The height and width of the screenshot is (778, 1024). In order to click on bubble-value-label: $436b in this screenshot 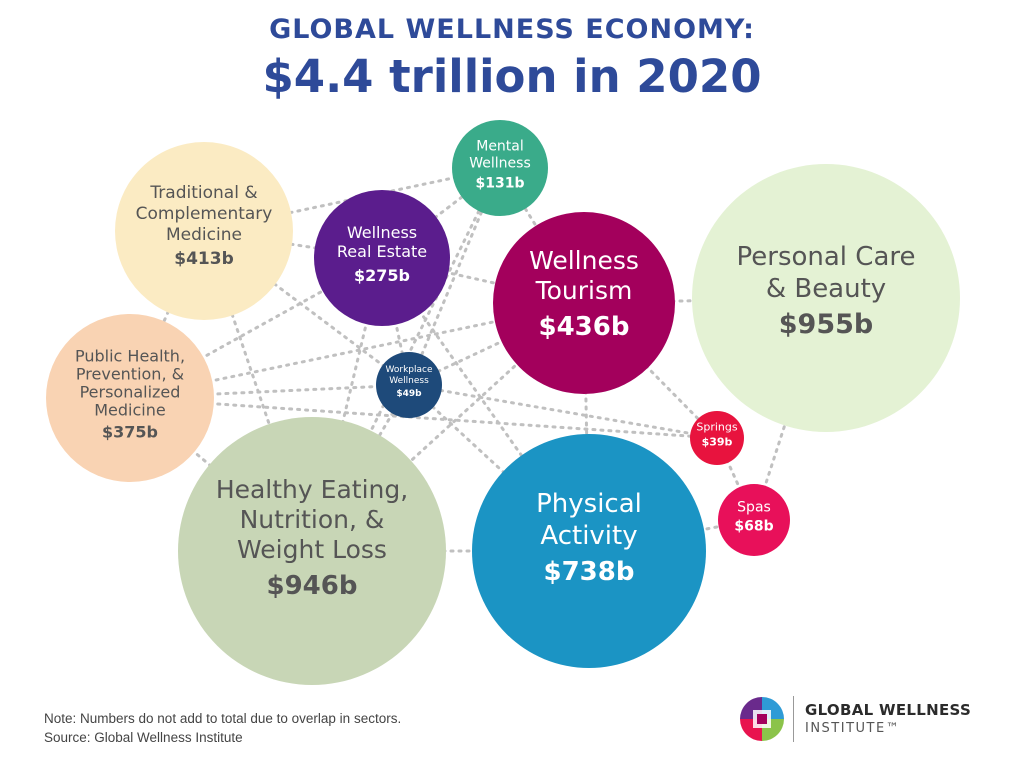, I will do `click(584, 327)`.